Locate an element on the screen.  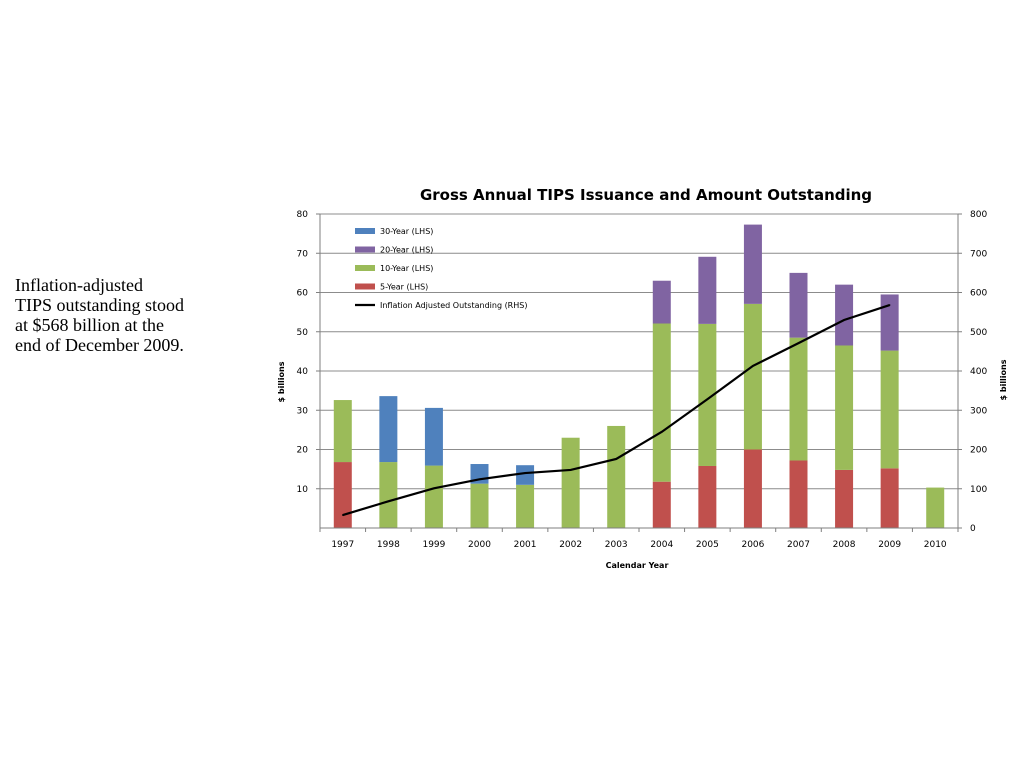
y-axis-title-right: $ billions is located at coordinates (1003, 379).